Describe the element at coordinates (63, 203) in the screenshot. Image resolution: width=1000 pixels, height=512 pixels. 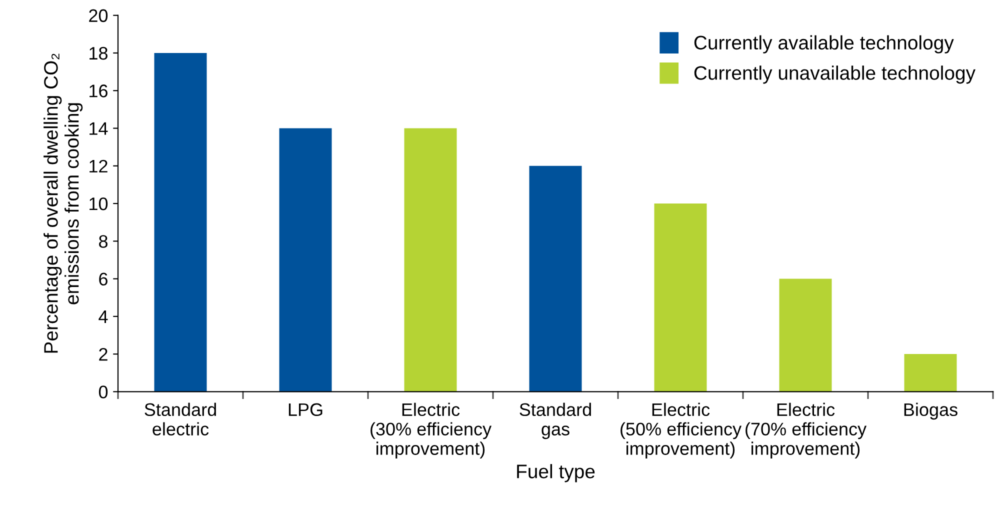
I see `y-axis-title: Percentage of overall dwelling CO₂ emissions from cooking` at that location.